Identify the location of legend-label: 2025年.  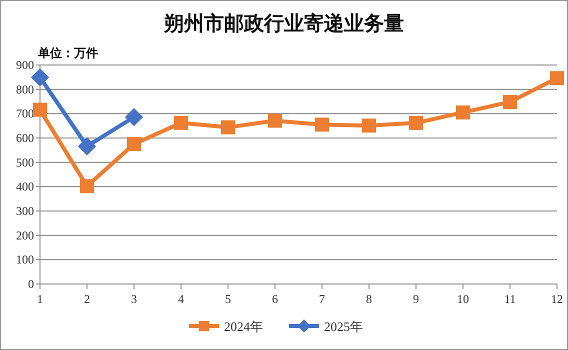
(343, 326).